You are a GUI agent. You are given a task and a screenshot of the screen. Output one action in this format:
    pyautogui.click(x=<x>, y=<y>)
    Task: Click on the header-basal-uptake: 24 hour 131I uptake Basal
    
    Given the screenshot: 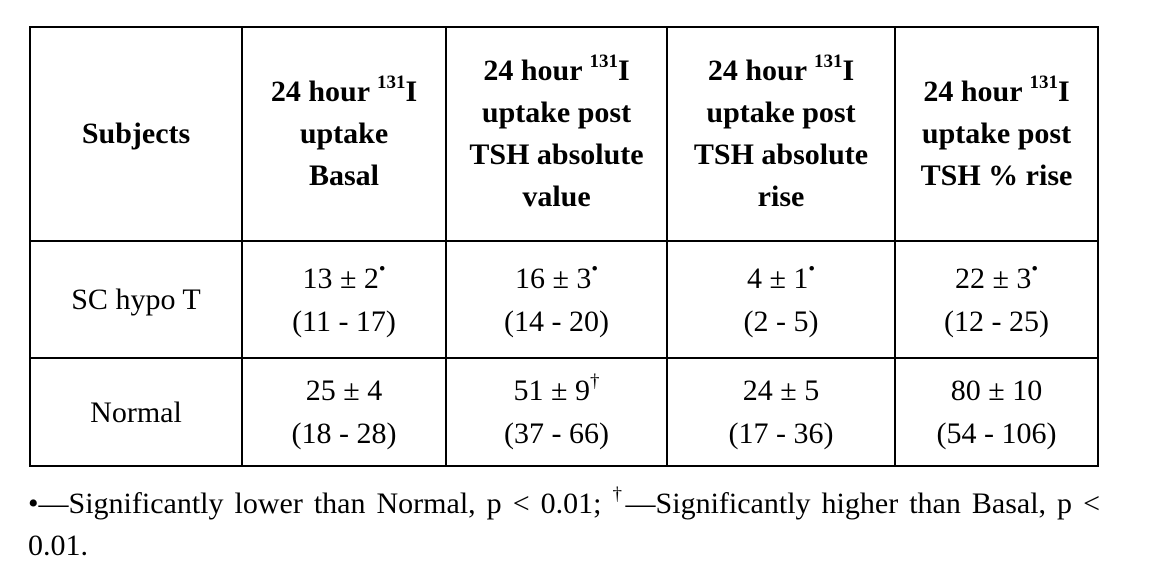 What is the action you would take?
    pyautogui.click(x=344, y=134)
    